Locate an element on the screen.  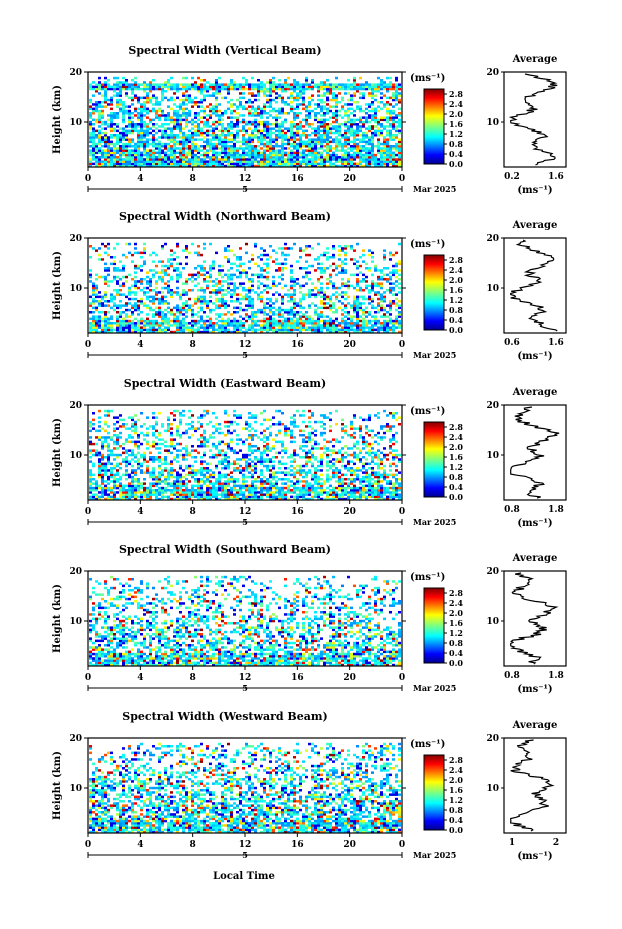
profile-y-tick-label: 10 is located at coordinates (492, 123).